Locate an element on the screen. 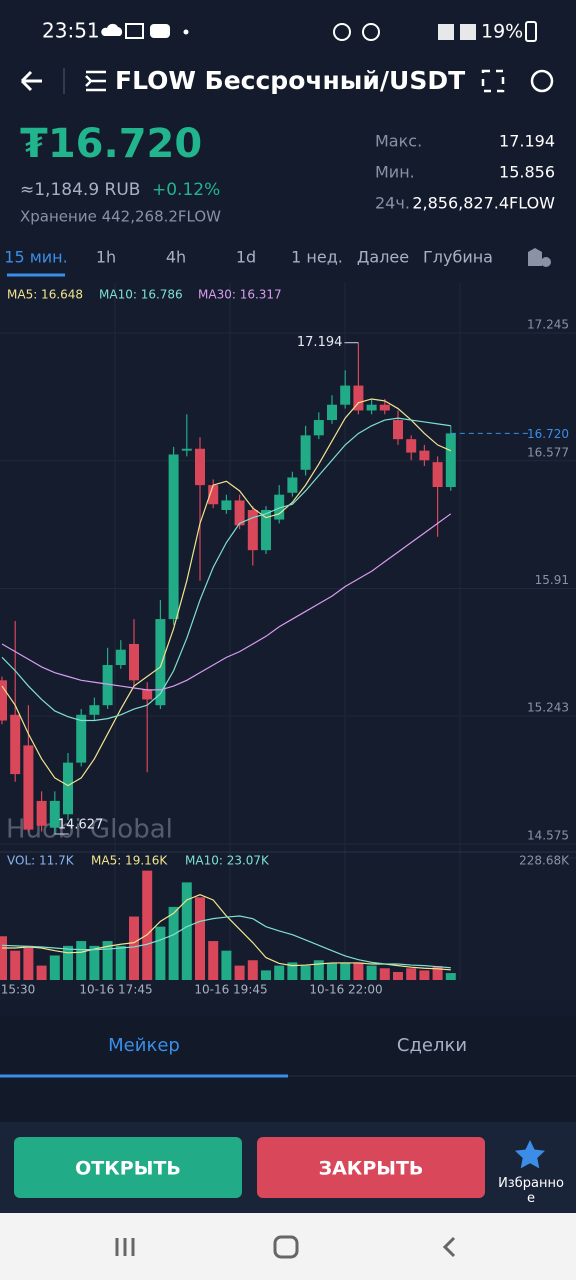 The image size is (576, 1280). stat-label: 24ч. is located at coordinates (392, 203).